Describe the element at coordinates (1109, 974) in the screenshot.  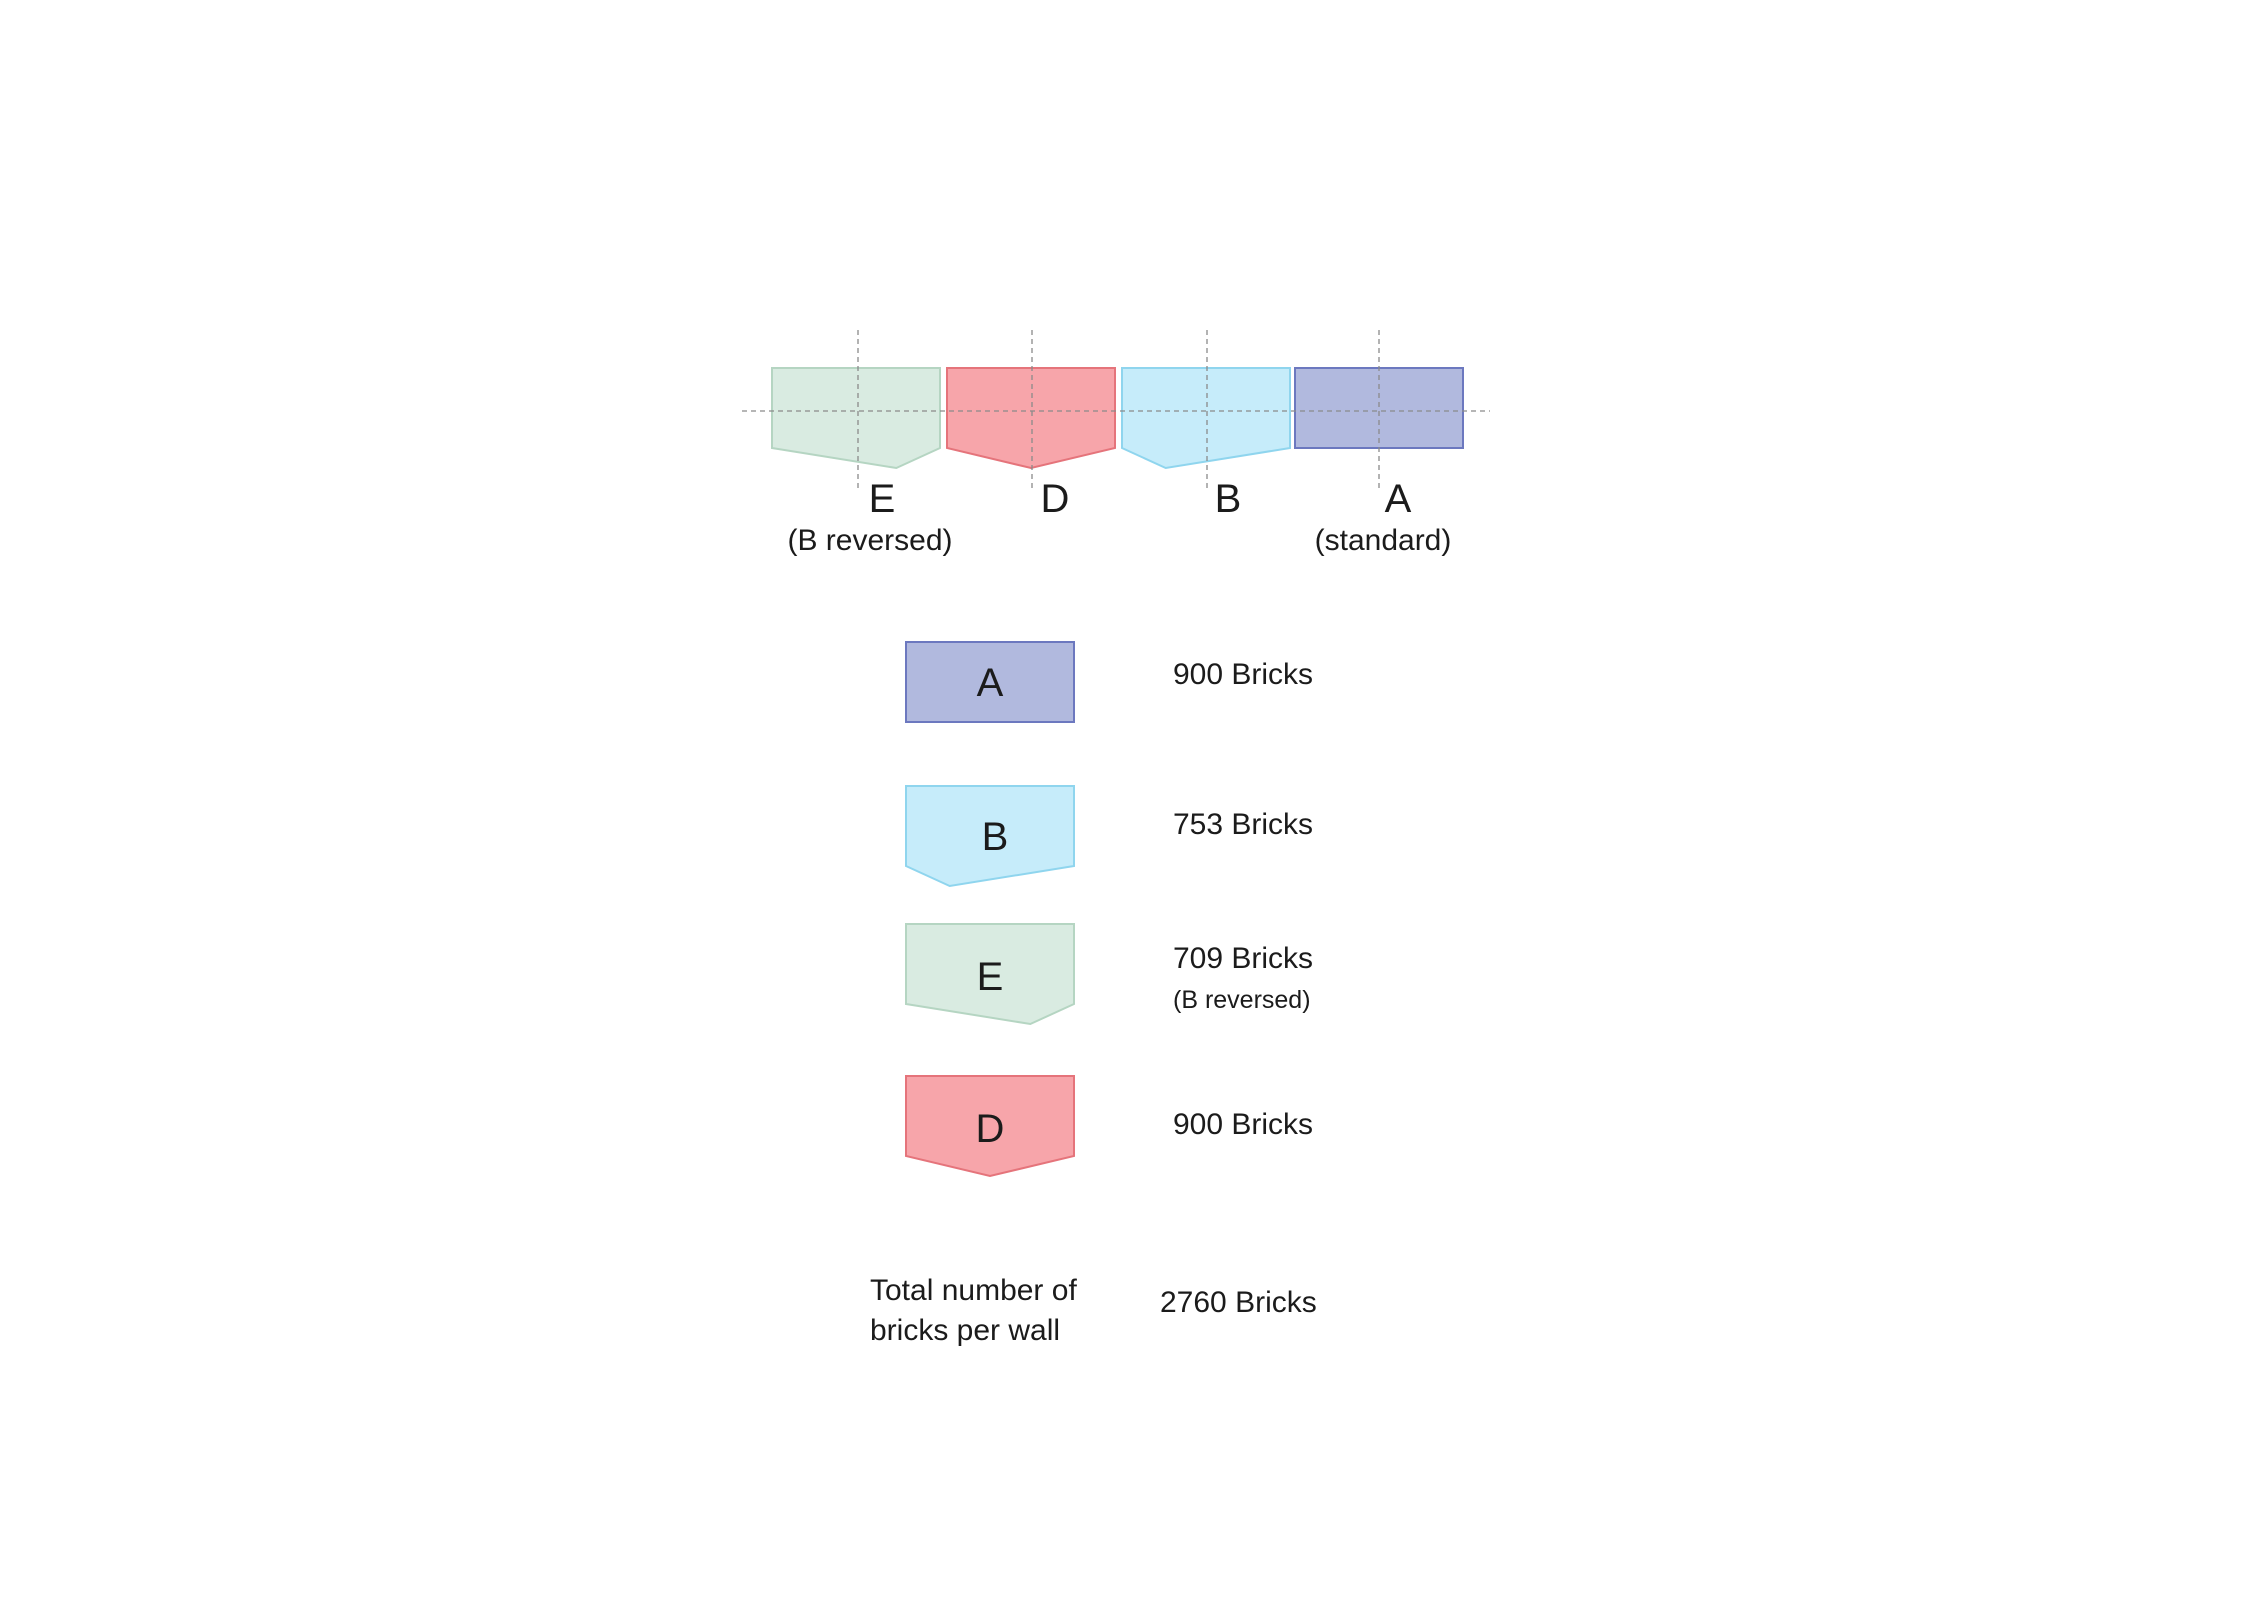
I see `legend-item-e: E 709 Bricks (B reversed)` at that location.